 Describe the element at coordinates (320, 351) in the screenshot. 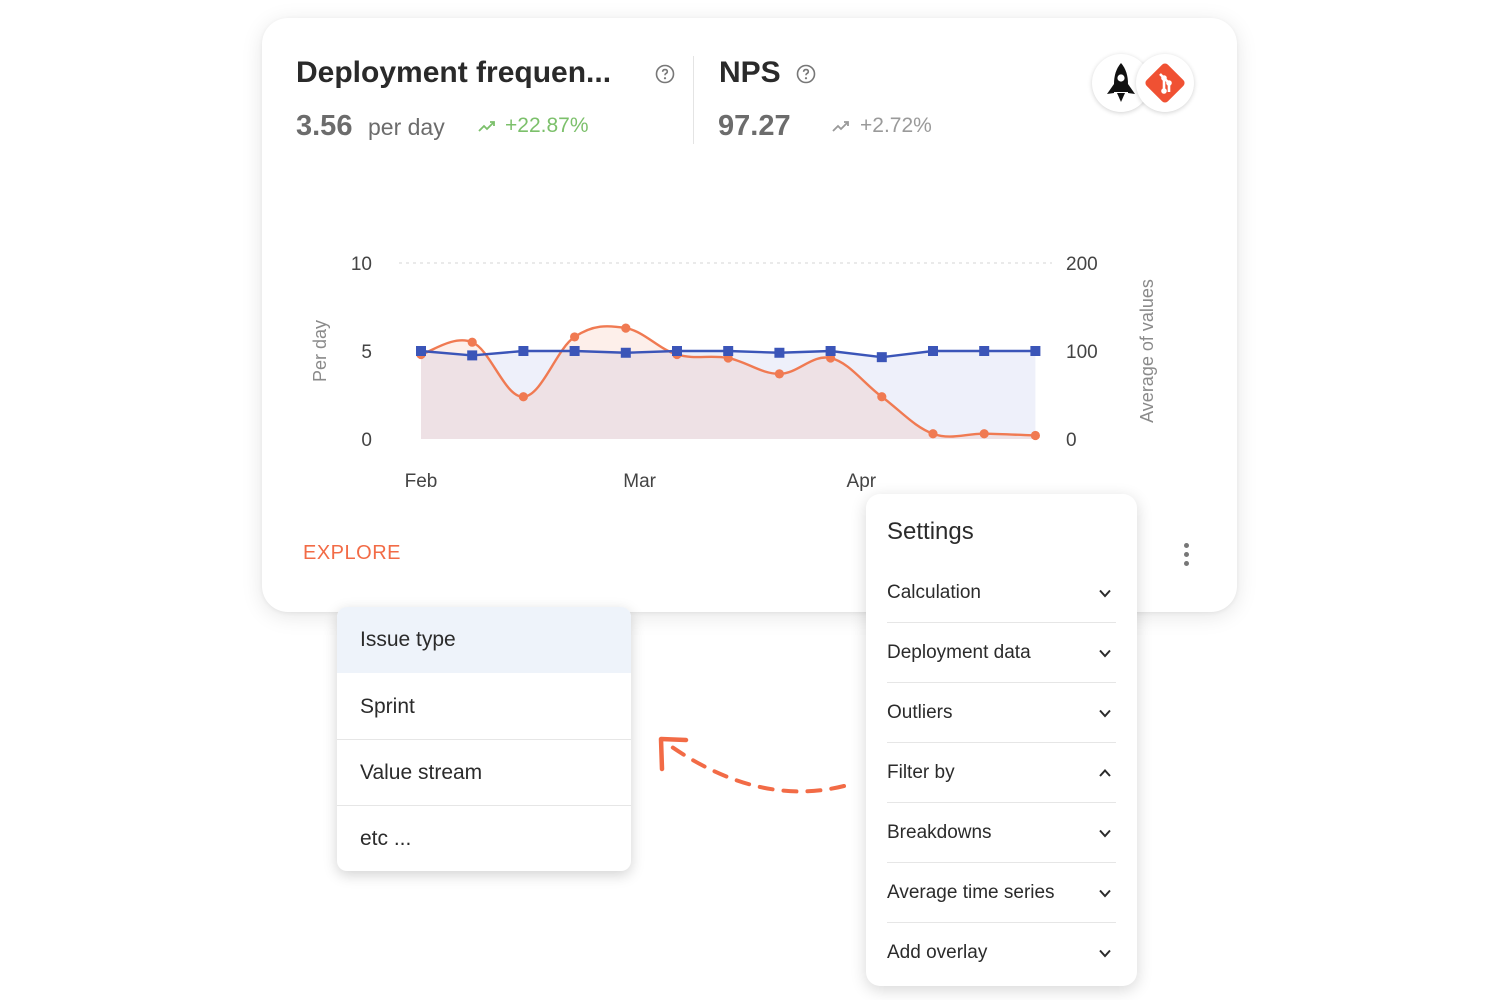

I see `y-axis-title: Per day` at that location.